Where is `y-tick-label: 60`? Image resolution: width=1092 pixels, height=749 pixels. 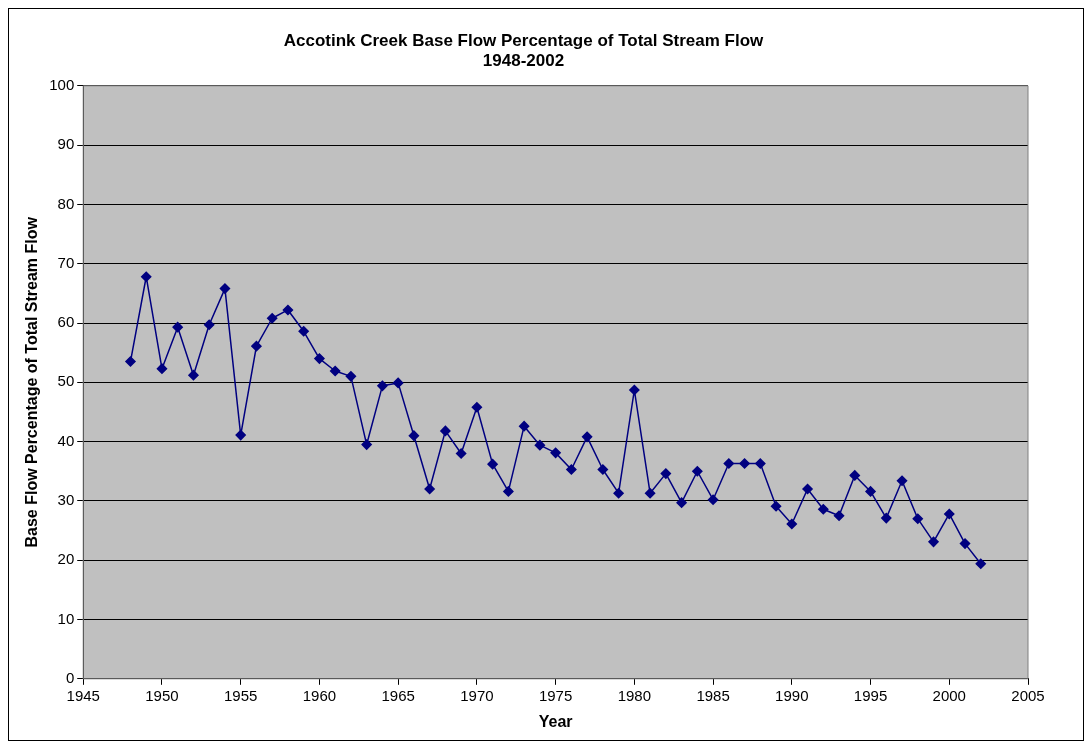
y-tick-label: 60 is located at coordinates (66, 322).